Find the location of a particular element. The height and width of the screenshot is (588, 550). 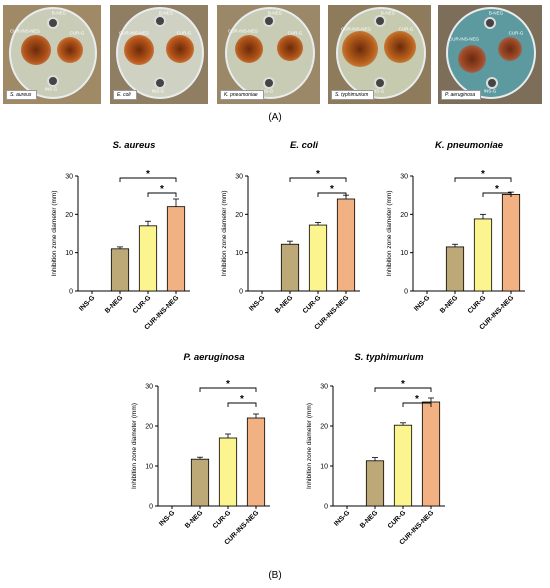

panel-b-label: (B) is located at coordinates (275, 575).